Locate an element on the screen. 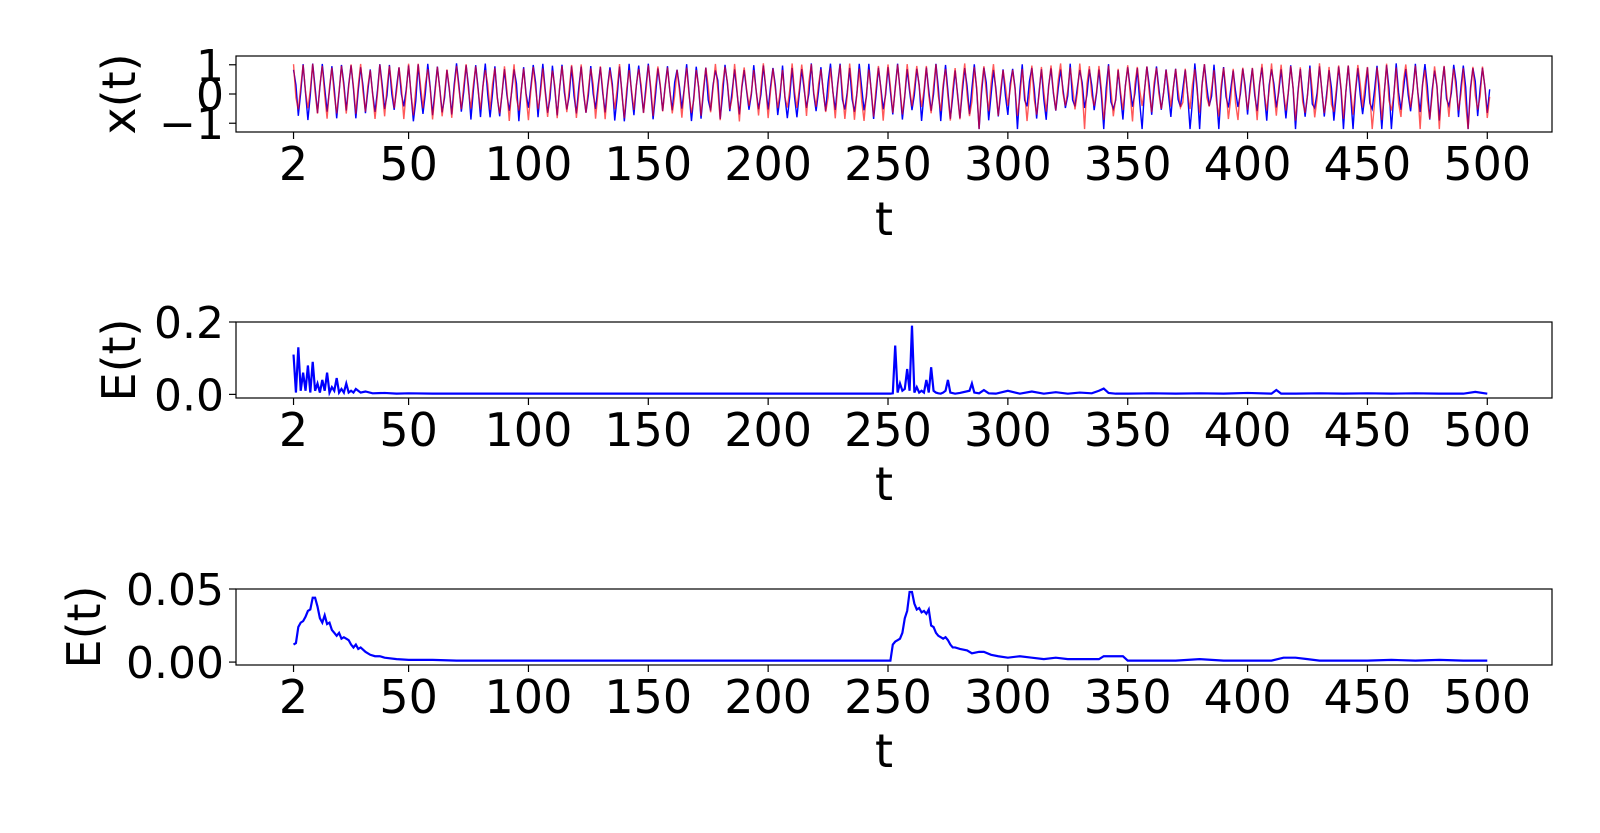 Image resolution: width=1600 pixels, height=833 pixels. y-tick-label: 0 is located at coordinates (210, 95).